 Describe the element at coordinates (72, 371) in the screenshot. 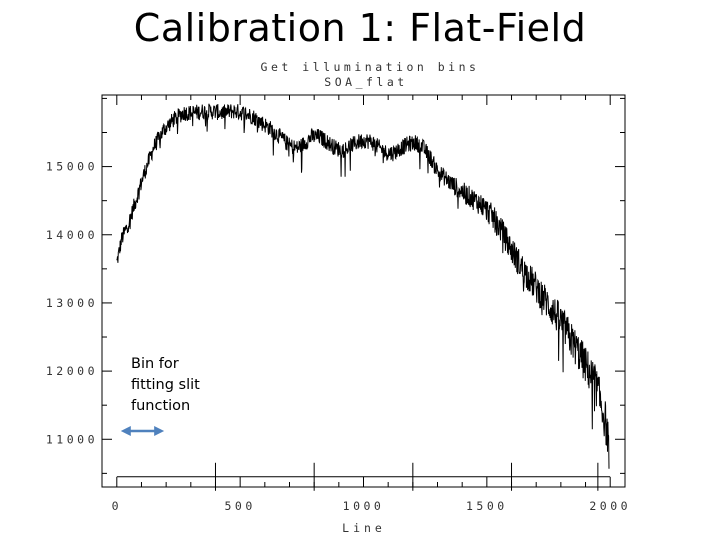

I see `y-tick-label: 12000` at that location.